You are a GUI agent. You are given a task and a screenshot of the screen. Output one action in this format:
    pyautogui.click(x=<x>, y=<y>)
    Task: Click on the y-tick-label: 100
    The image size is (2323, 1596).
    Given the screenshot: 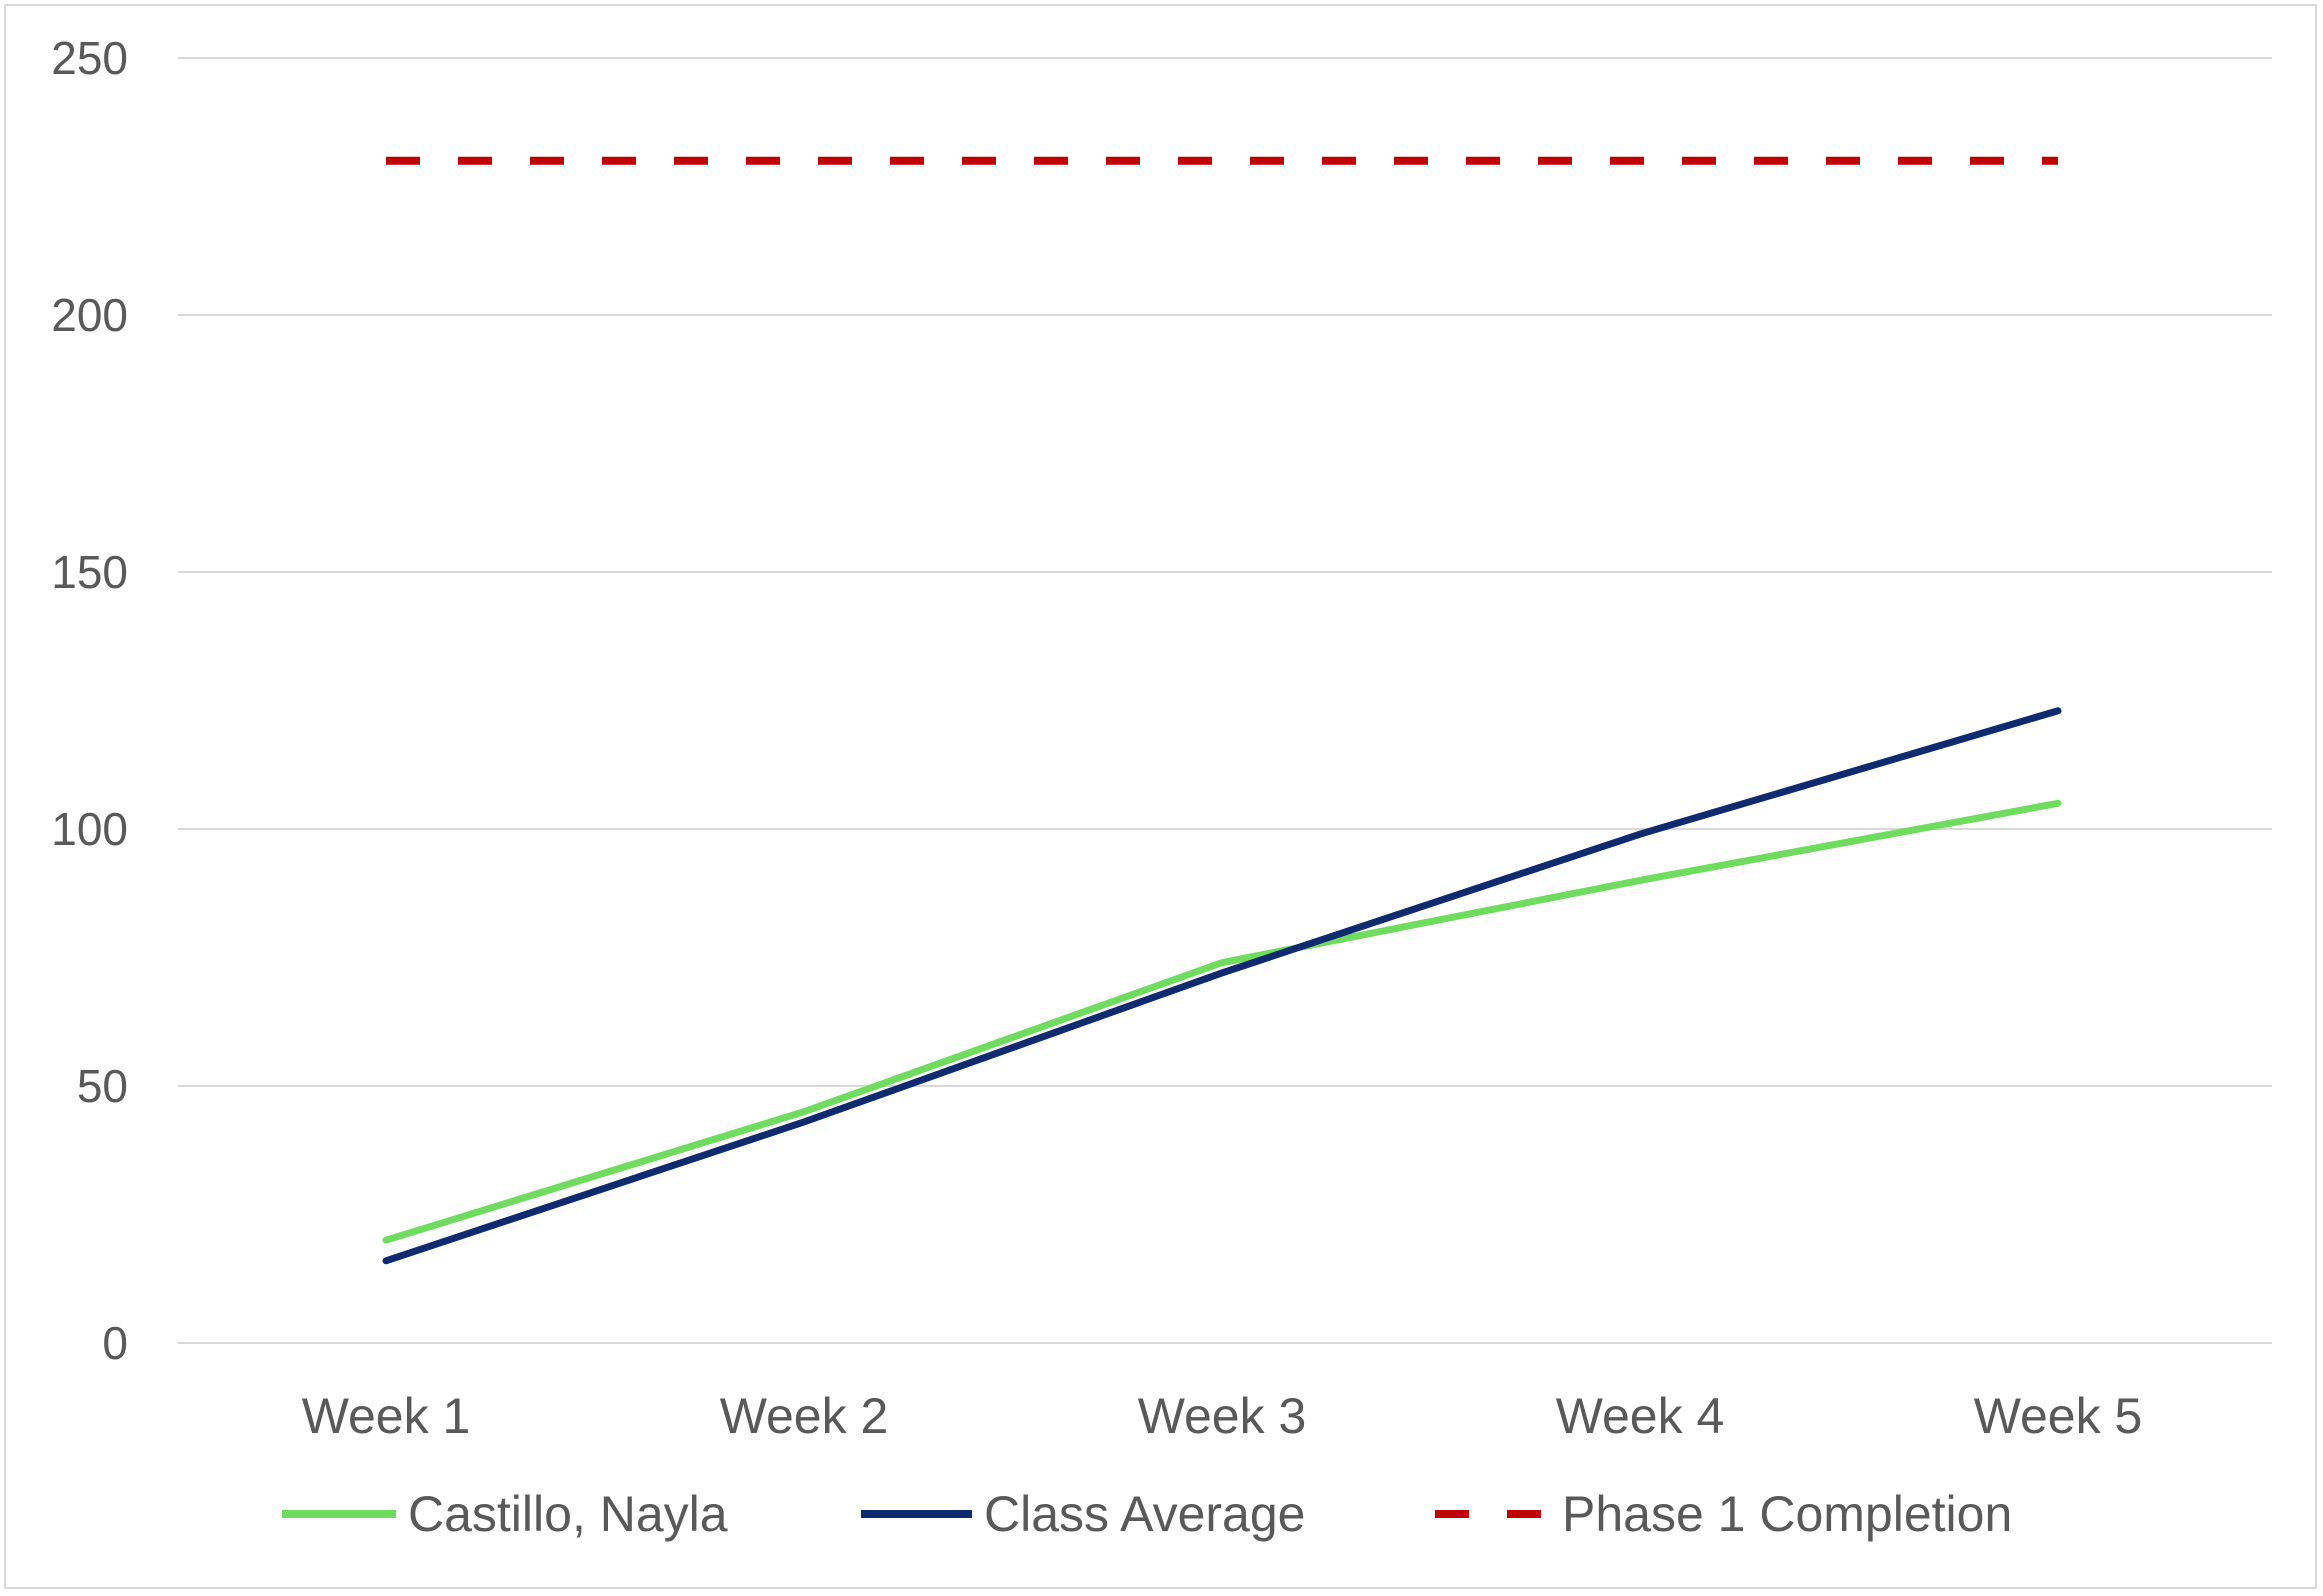 What is the action you would take?
    pyautogui.click(x=89, y=829)
    